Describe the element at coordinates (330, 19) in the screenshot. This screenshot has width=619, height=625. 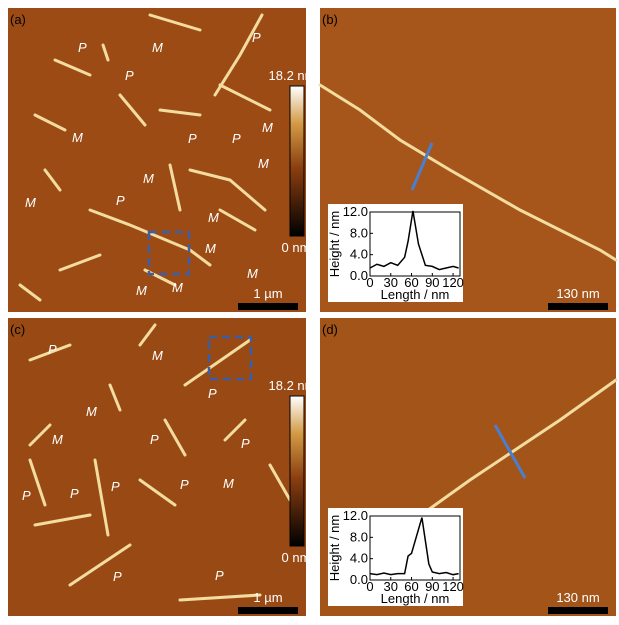
I see `panel-label: (b)` at that location.